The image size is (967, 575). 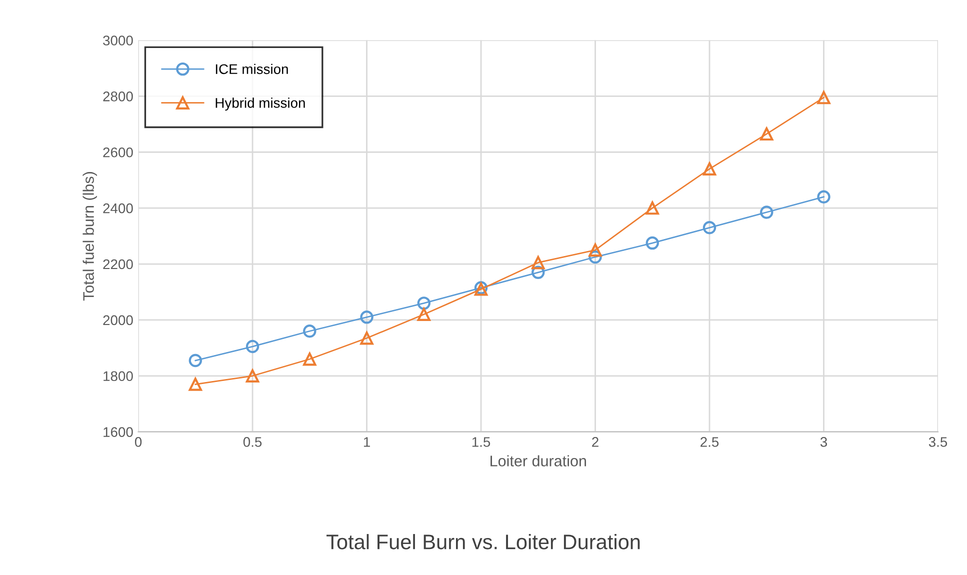 I want to click on legend-label: ICE mission, so click(x=252, y=69).